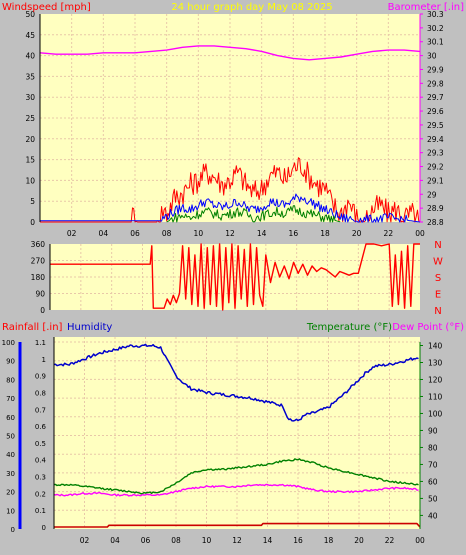 Image resolution: width=466 pixels, height=555 pixels. What do you see at coordinates (438, 262) in the screenshot?
I see `compass-letter: W` at bounding box center [438, 262].